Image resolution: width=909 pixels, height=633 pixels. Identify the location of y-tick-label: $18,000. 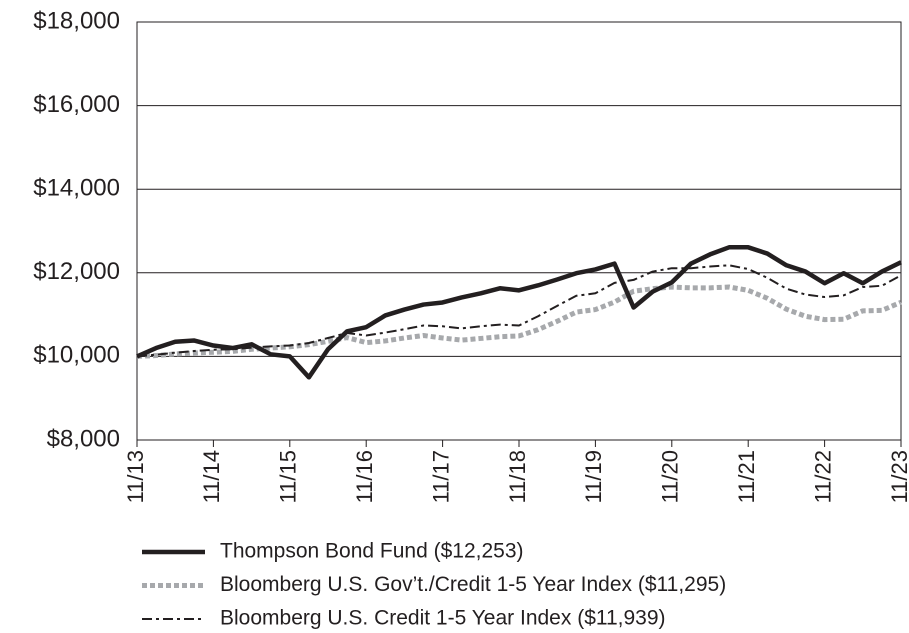
(76, 20).